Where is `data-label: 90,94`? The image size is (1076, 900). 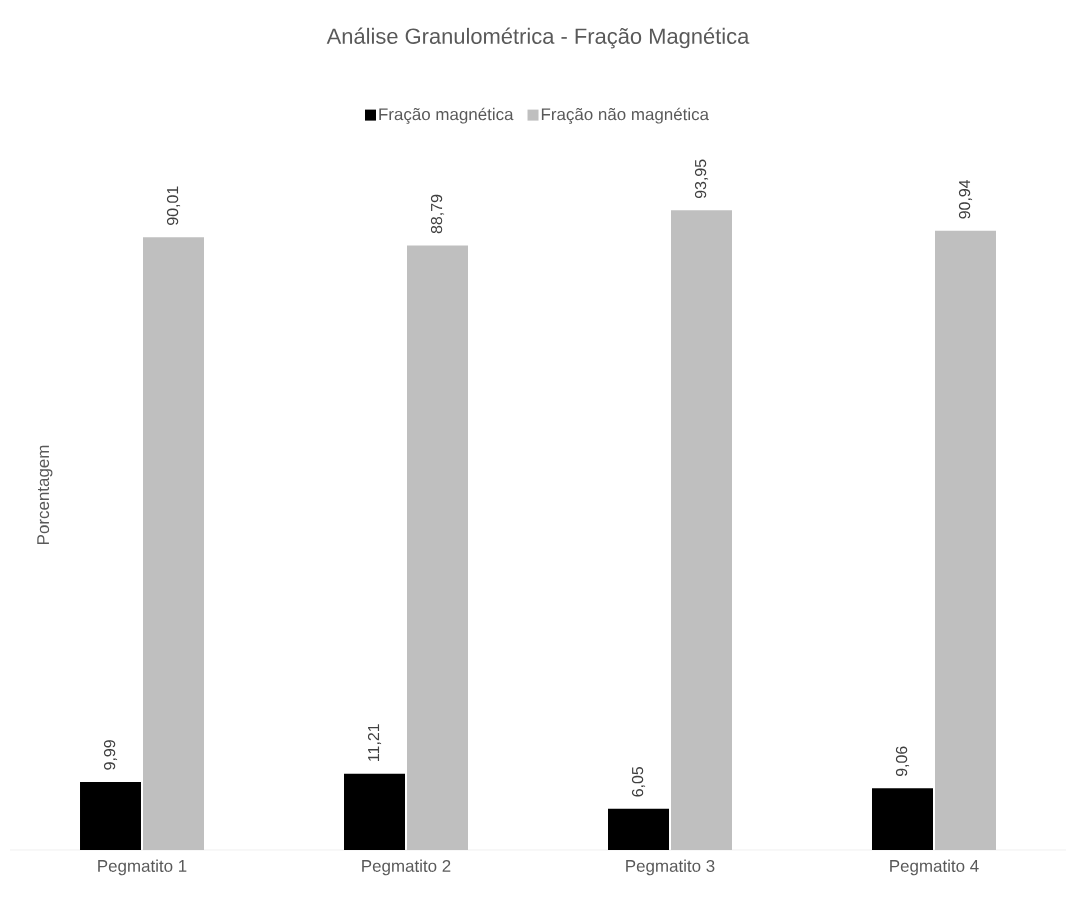 data-label: 90,94 is located at coordinates (965, 199).